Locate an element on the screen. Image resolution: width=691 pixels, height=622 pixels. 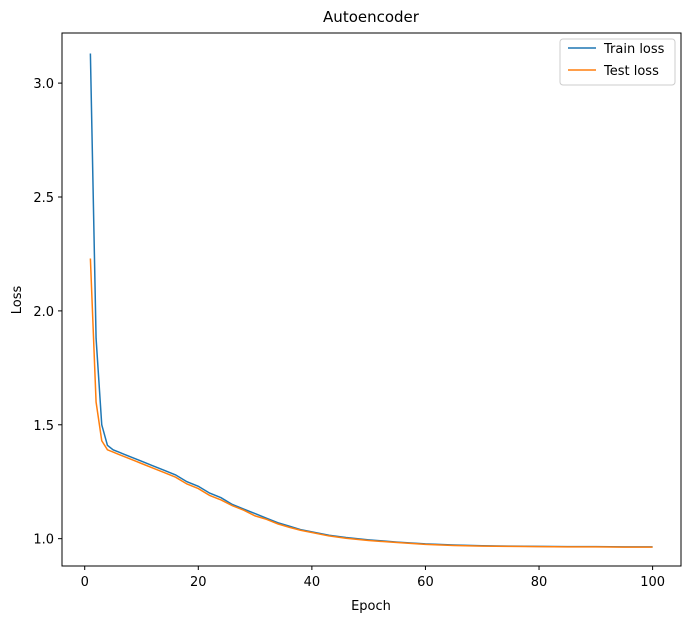
y-tick-label: 1.5 is located at coordinates (43, 426).